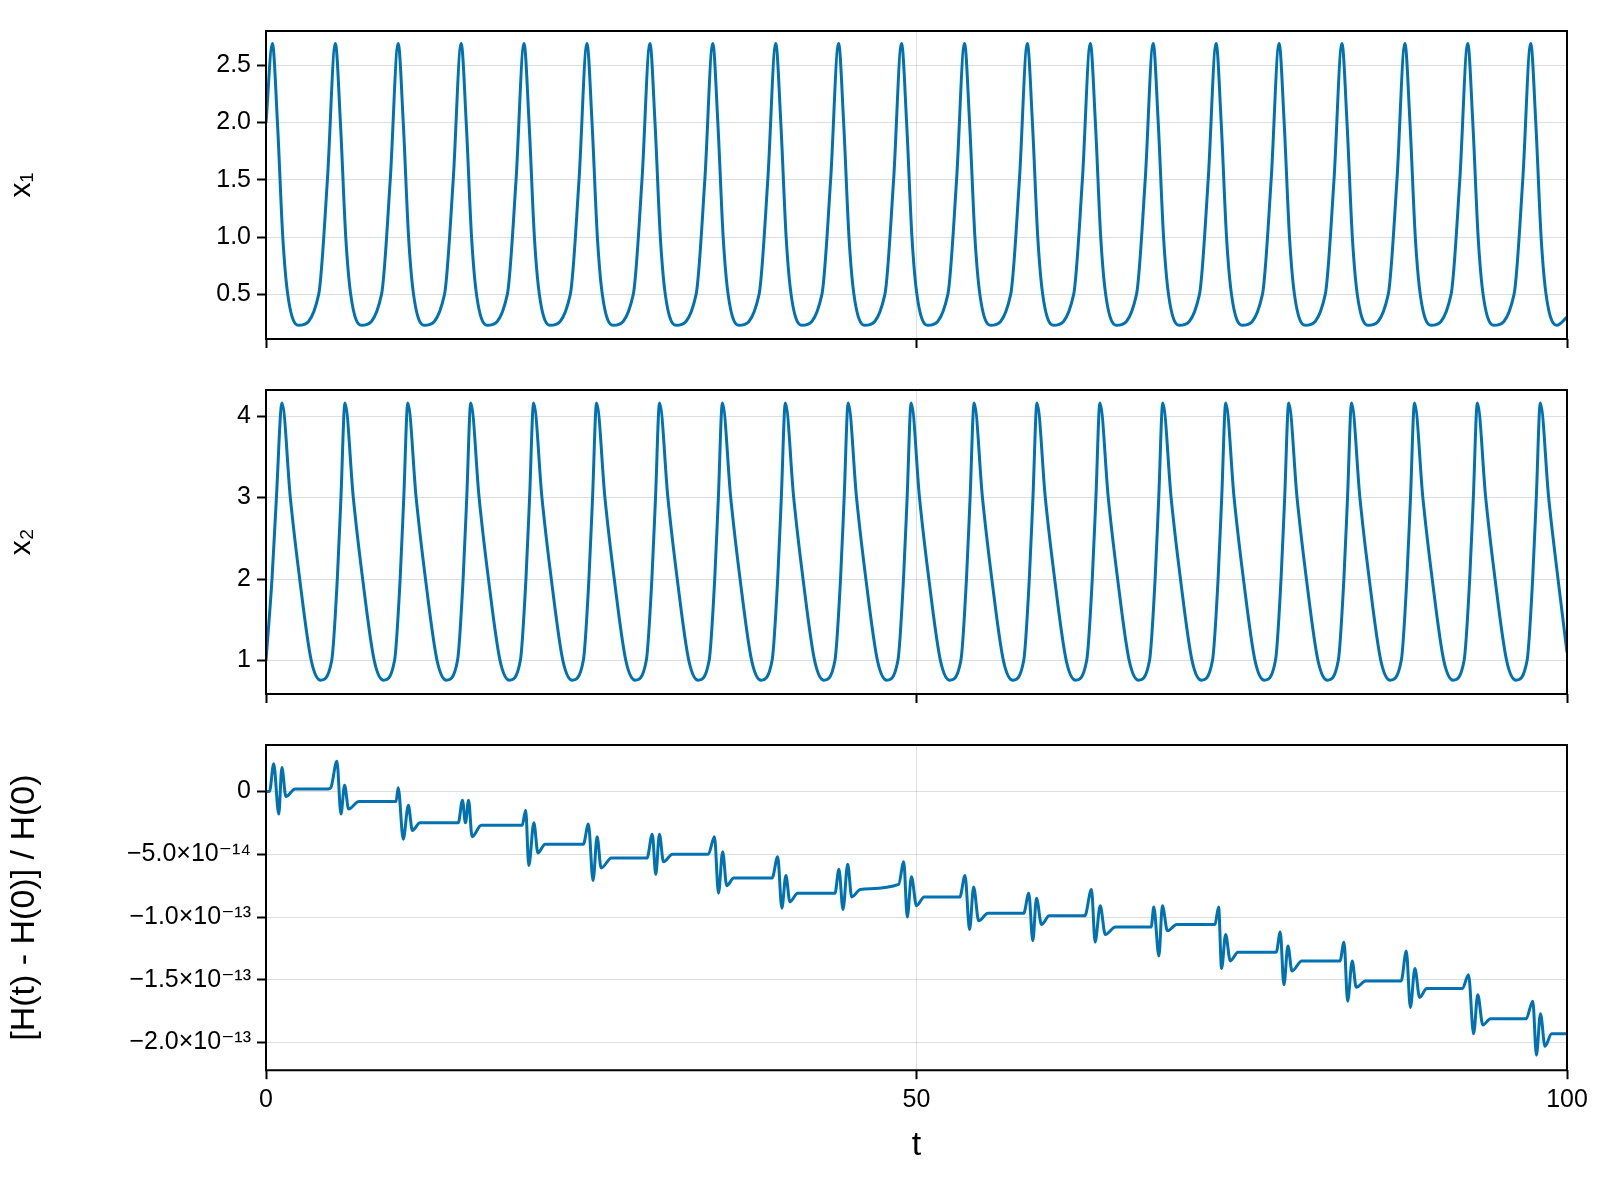 The image size is (1600, 1200). I want to click on y-tick-label: 0, so click(244, 789).